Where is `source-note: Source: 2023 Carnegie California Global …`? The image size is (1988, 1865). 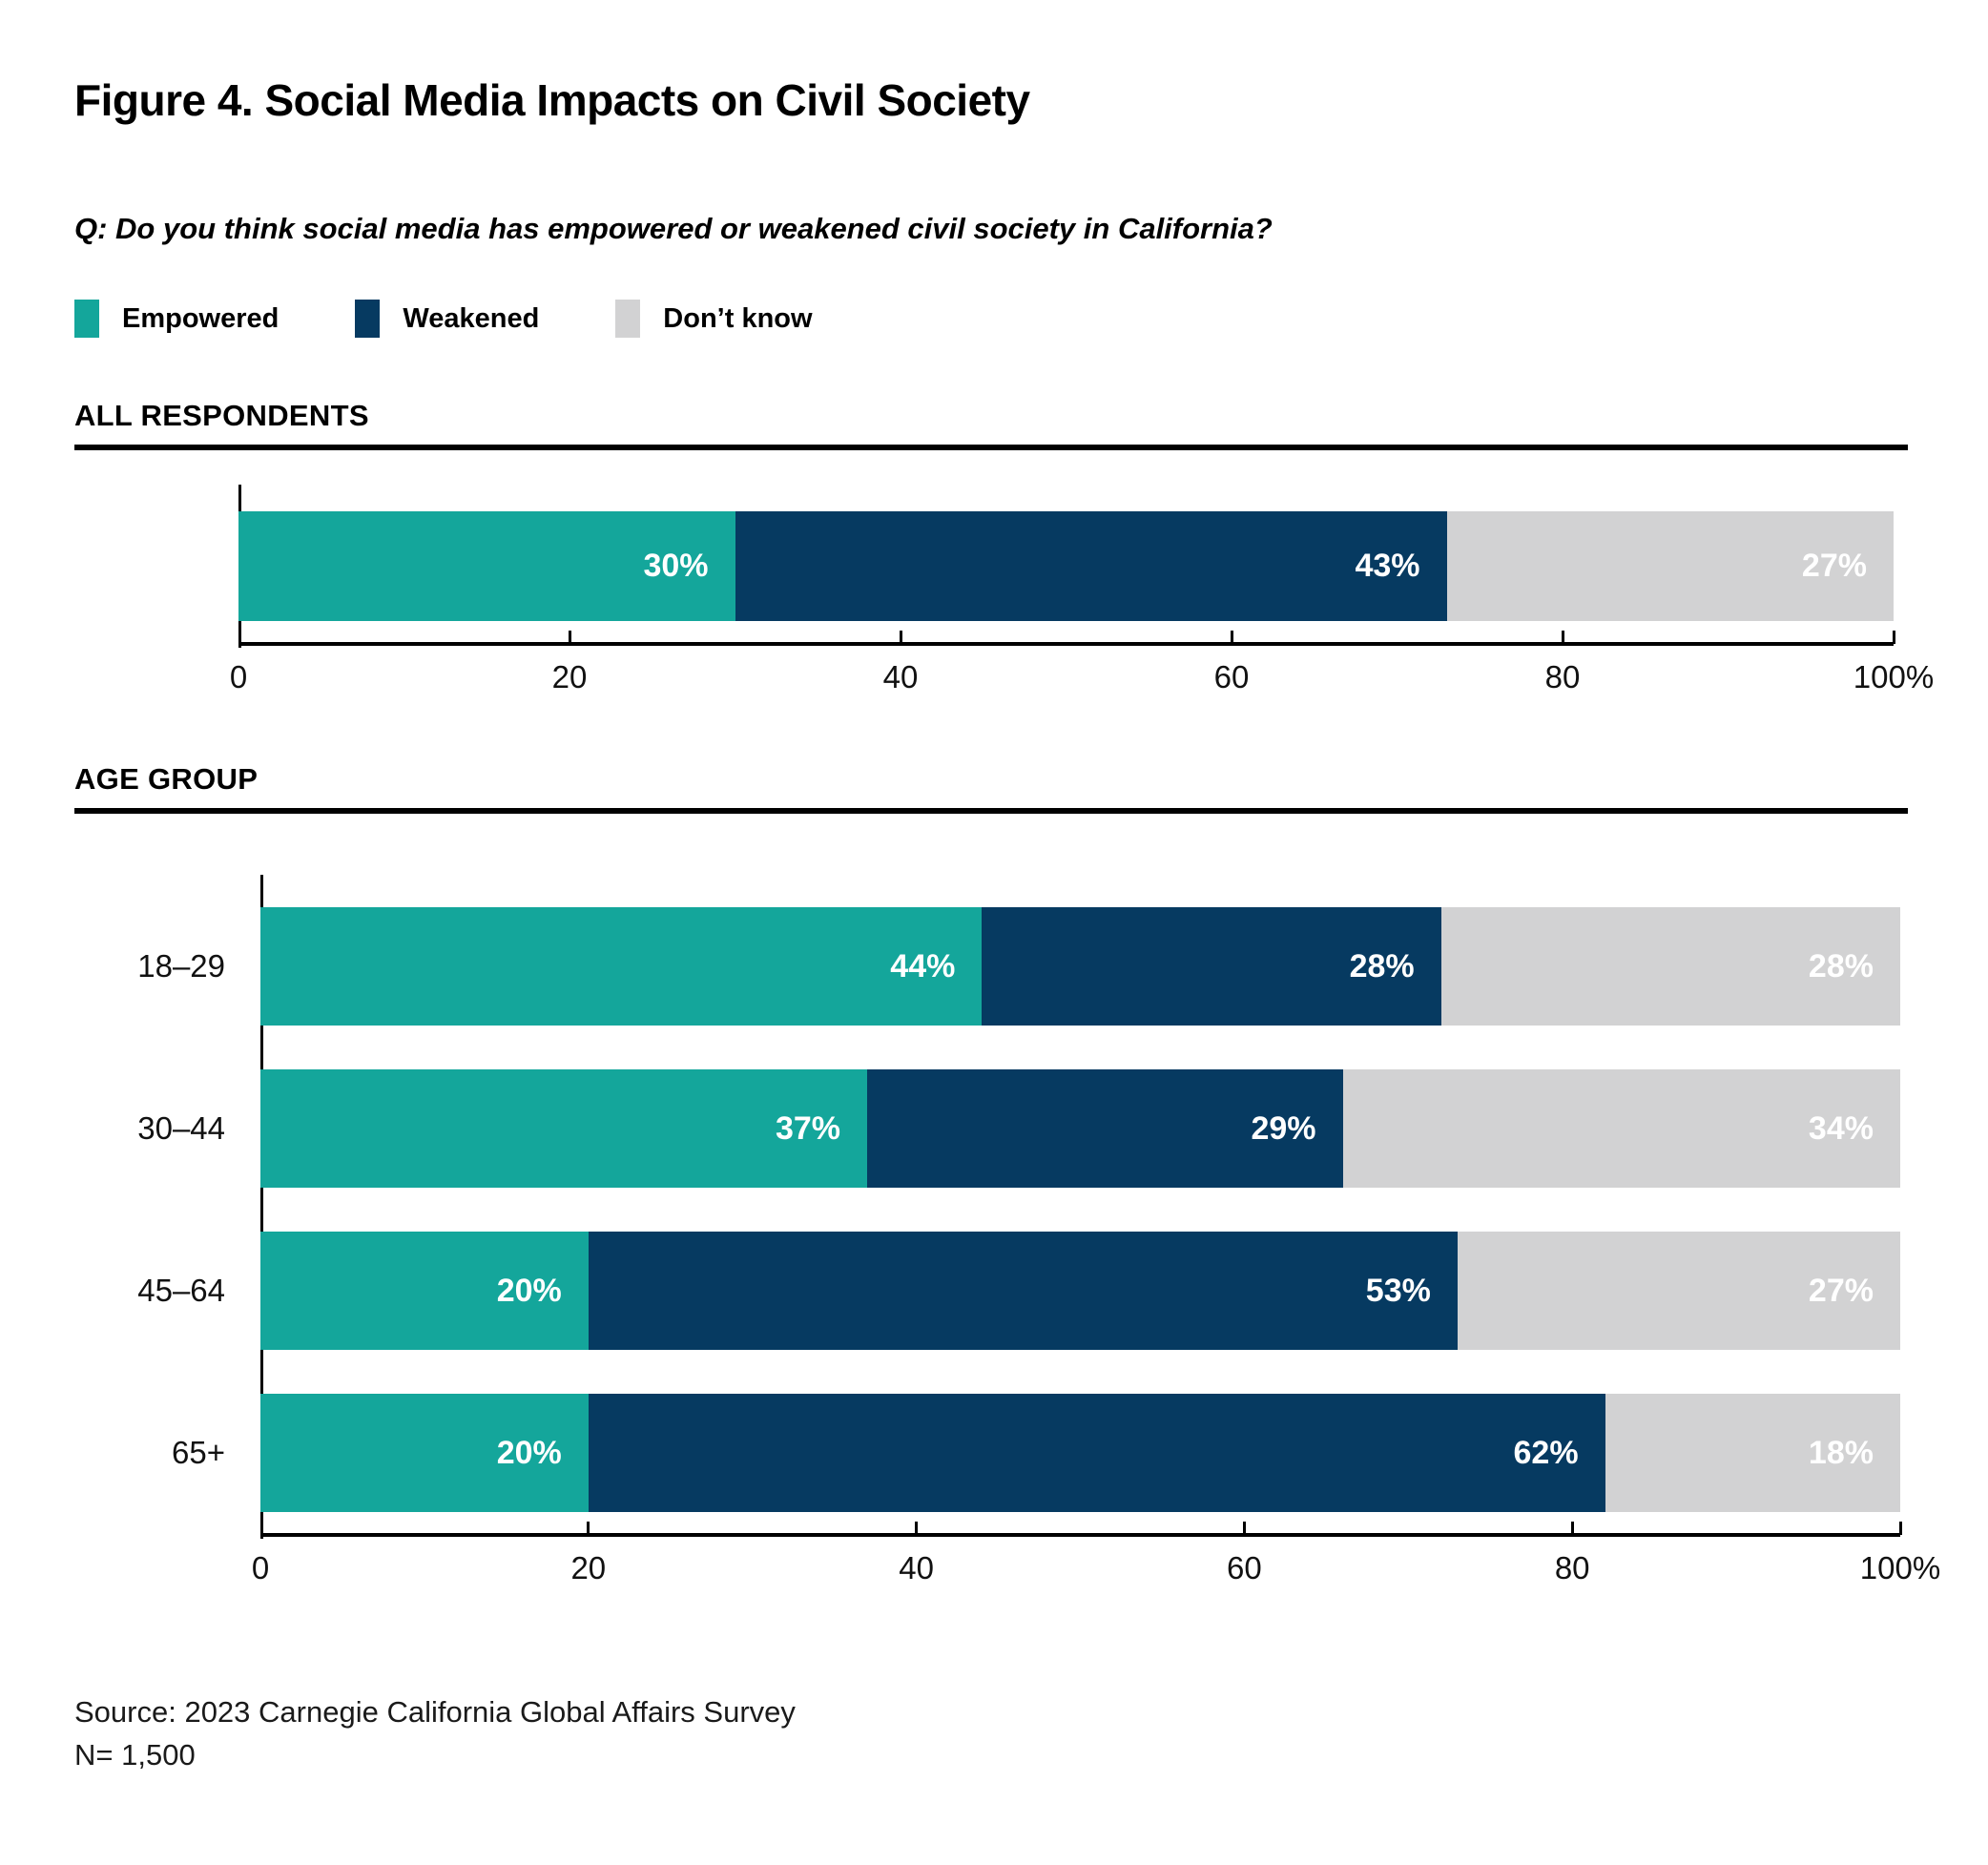 source-note: Source: 2023 Carnegie California Global … is located at coordinates (991, 1734).